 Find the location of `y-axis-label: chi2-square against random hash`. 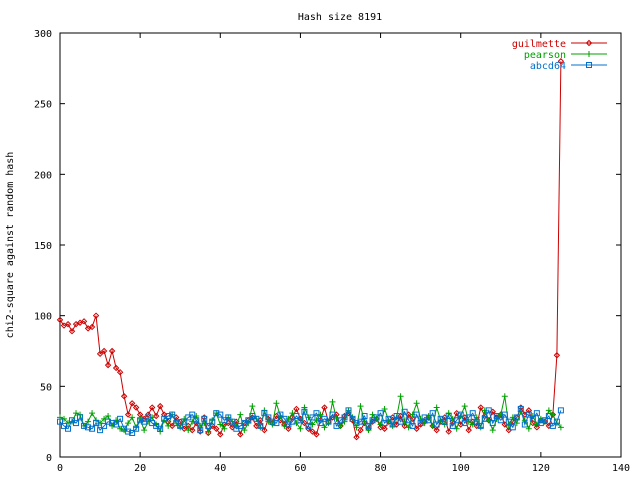

y-axis-label: chi2-square against random hash is located at coordinates (10, 245).